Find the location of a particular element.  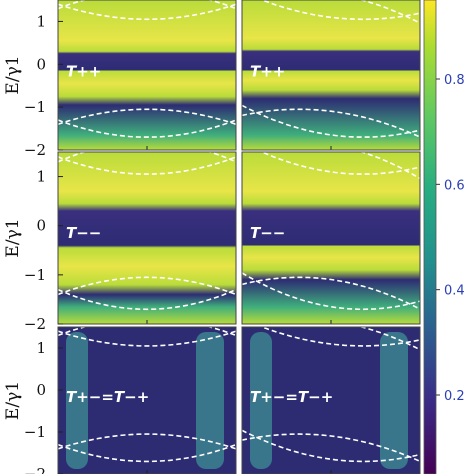

colorbar-tick-label: 0.4 is located at coordinates (454, 291).